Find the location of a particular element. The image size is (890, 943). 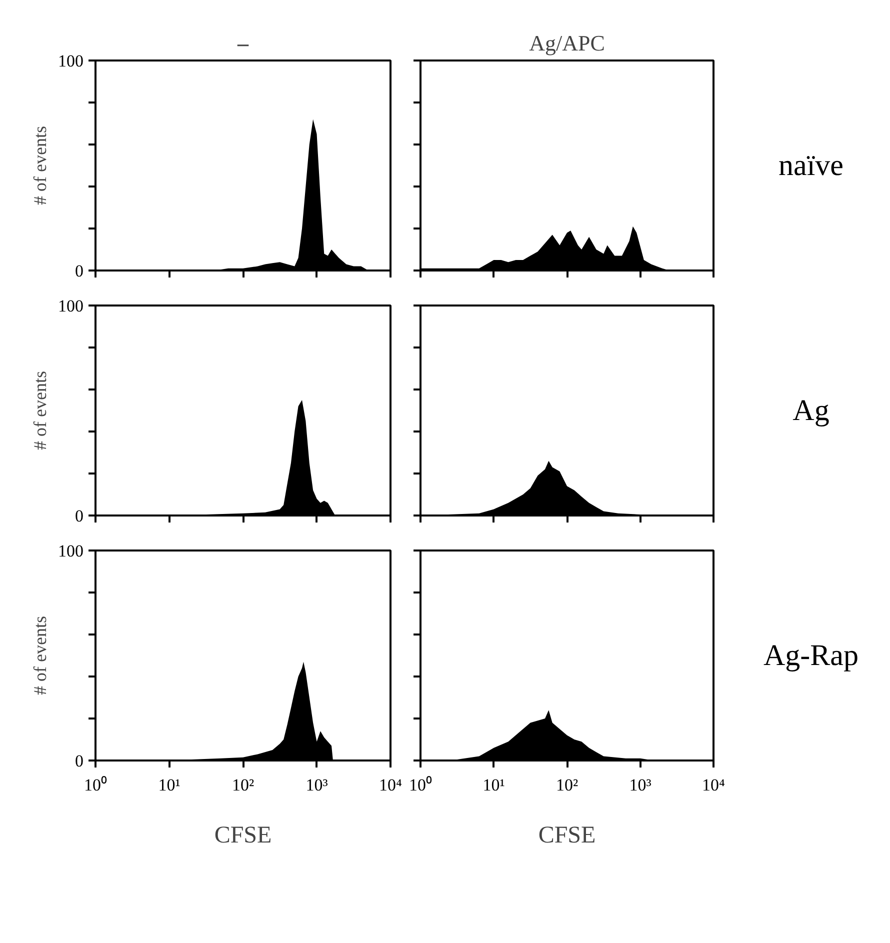

chart-title: – is located at coordinates (243, 43).